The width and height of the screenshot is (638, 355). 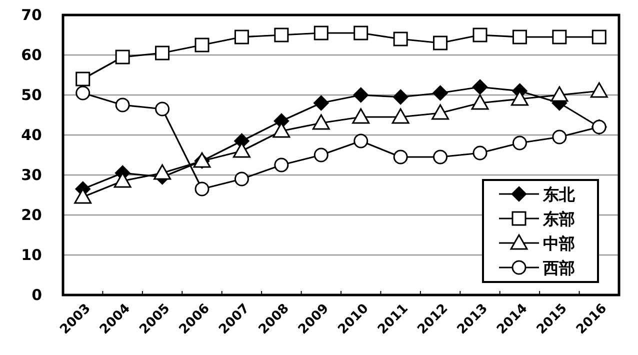 What do you see at coordinates (31, 215) in the screenshot?
I see `y-tick-label: 20` at bounding box center [31, 215].